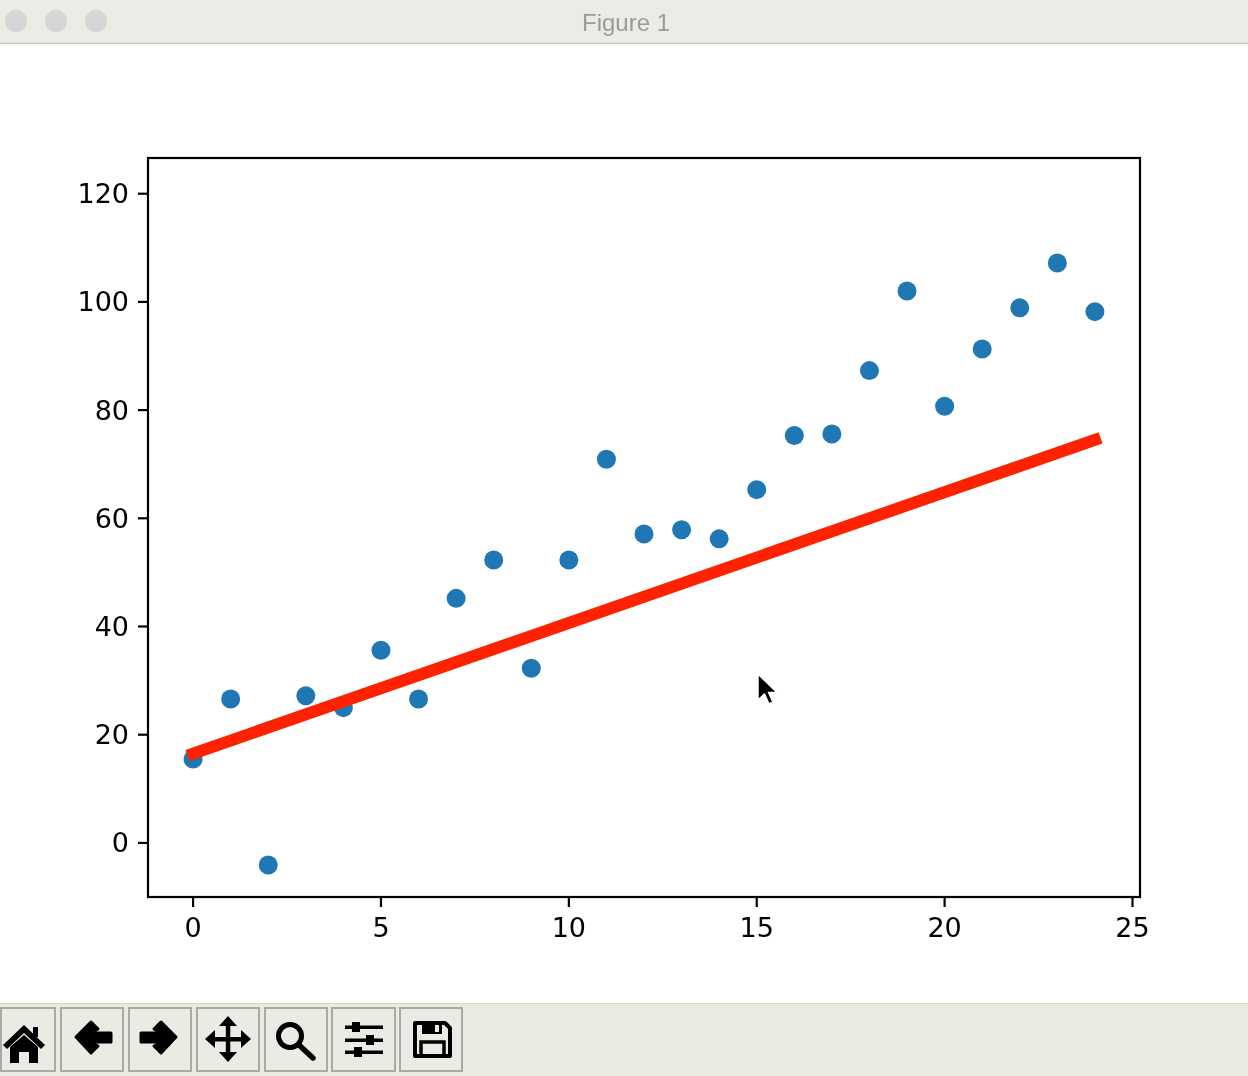  What do you see at coordinates (381, 927) in the screenshot?
I see `x-tick-label: 5` at bounding box center [381, 927].